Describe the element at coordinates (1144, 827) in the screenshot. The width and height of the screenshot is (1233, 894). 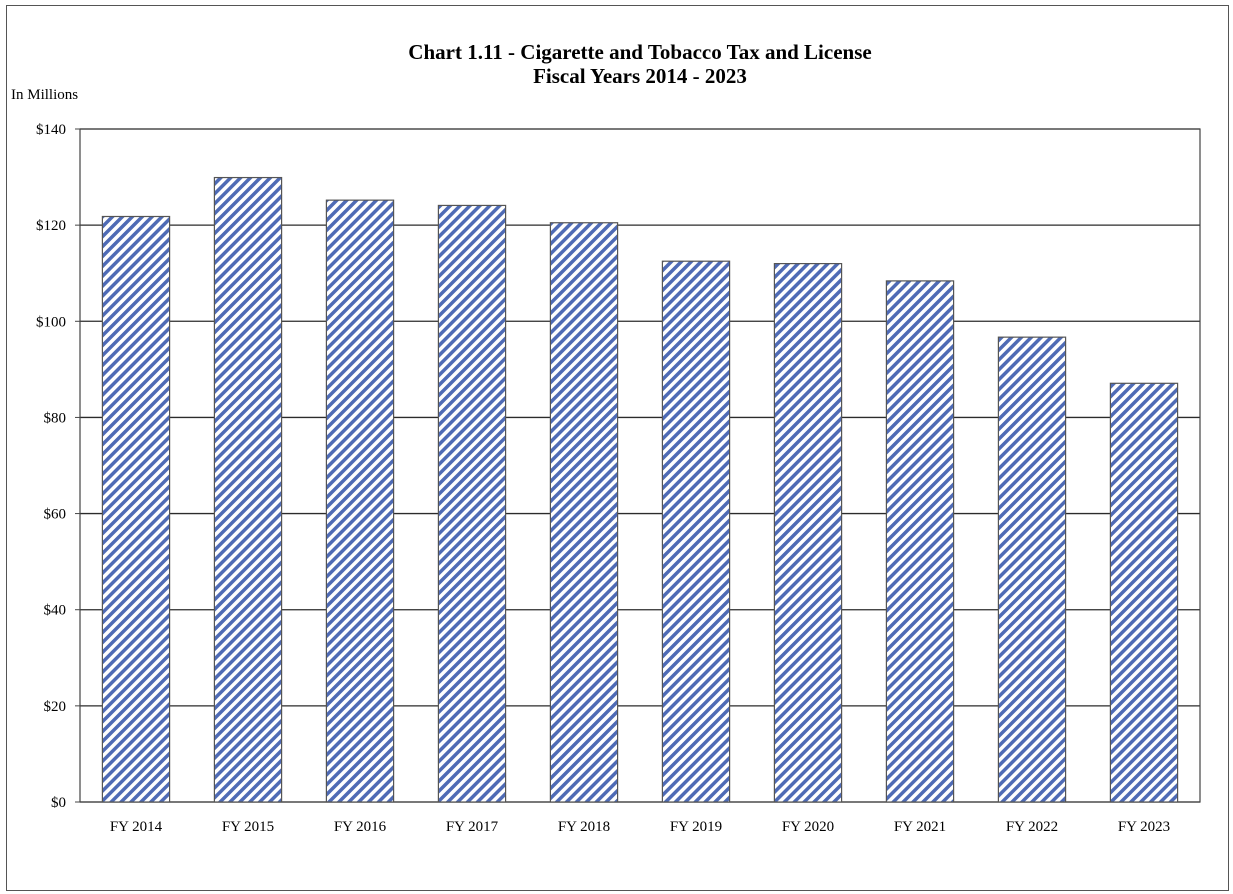
I see `x-tick-label: FY 2023` at that location.